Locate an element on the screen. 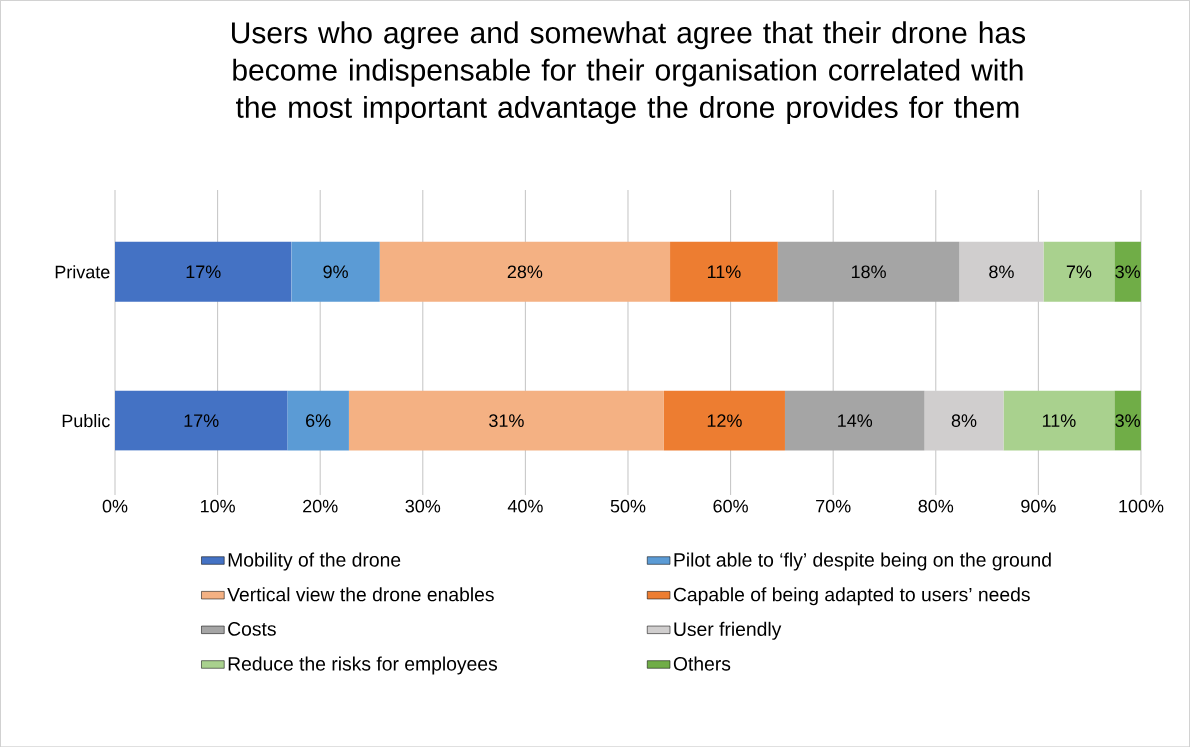 The width and height of the screenshot is (1190, 747). legend-label: Pilot able to ‘fly’ despite being on the ground is located at coordinates (862, 561).